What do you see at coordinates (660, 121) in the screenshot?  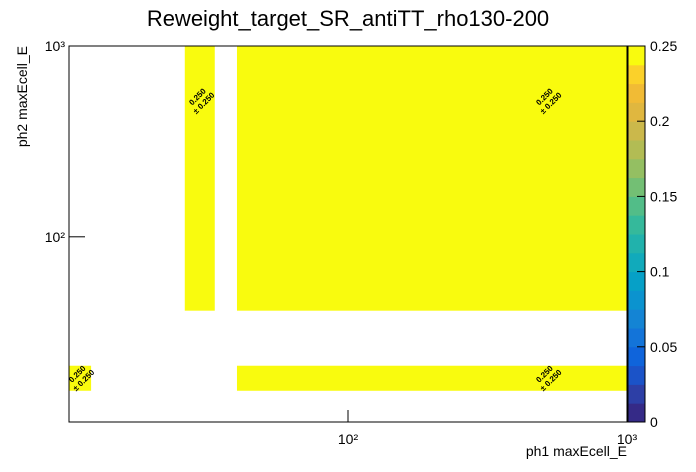 I see `colorbar-tick-label: 0.2` at bounding box center [660, 121].